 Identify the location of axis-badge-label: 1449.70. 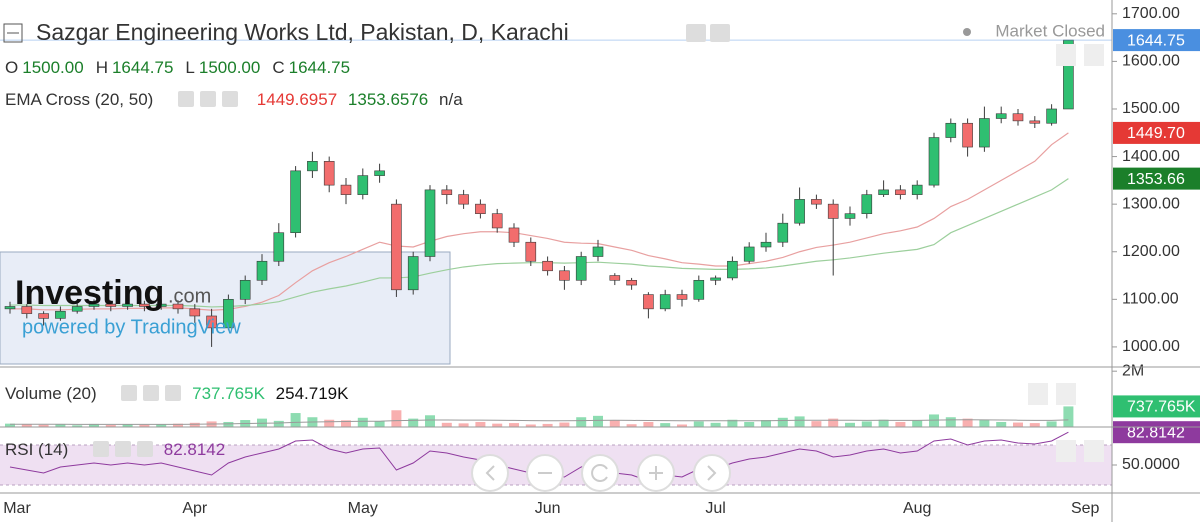
(1156, 133).